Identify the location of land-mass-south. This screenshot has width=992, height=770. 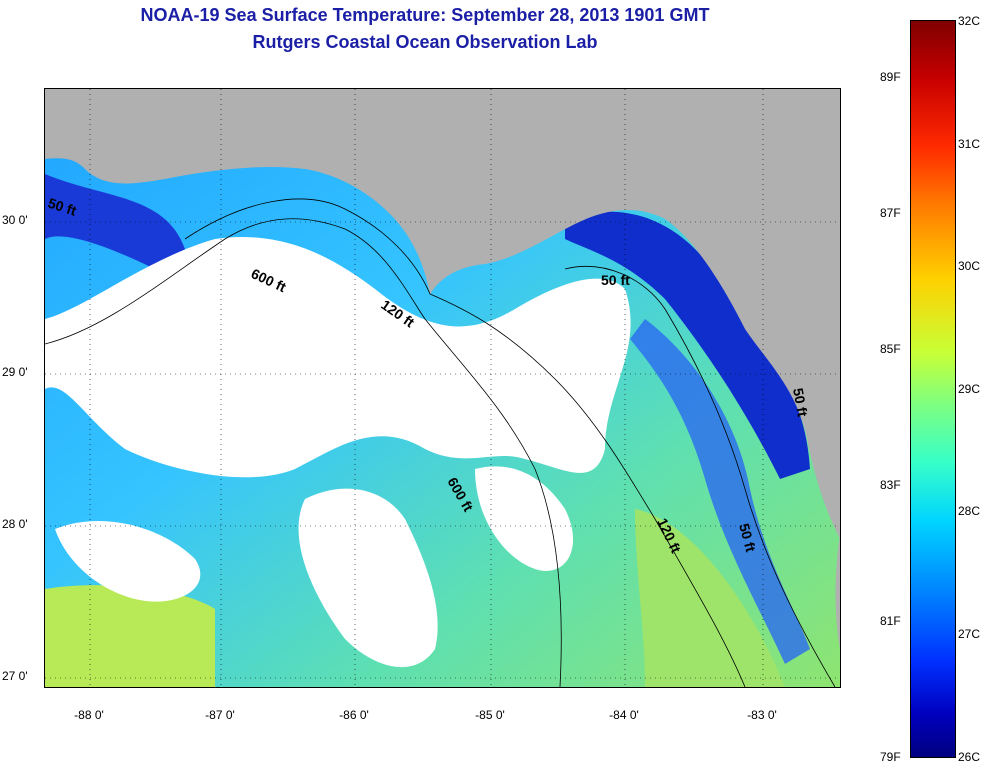
(837, 591).